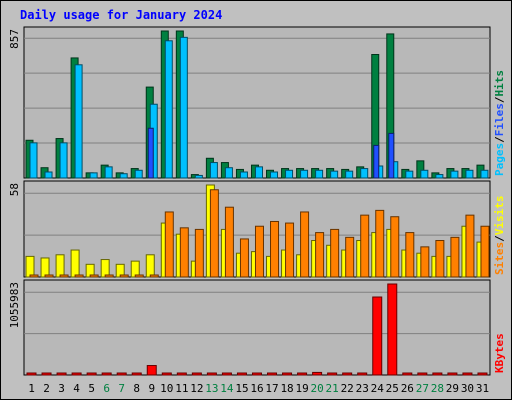 This screenshot has width=512, height=405. Describe the element at coordinates (407, 388) in the screenshot. I see `x-tick-label-day-26: 26` at that location.